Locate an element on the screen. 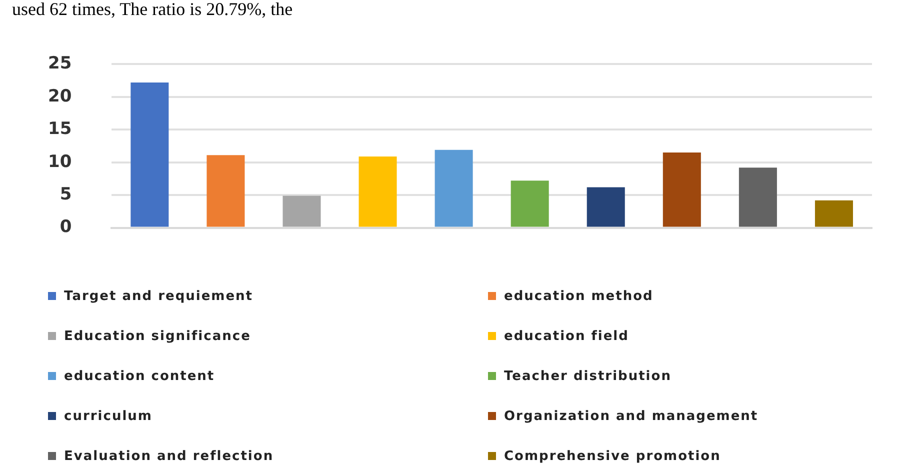  y-tick-label: 10 is located at coordinates (60, 162).